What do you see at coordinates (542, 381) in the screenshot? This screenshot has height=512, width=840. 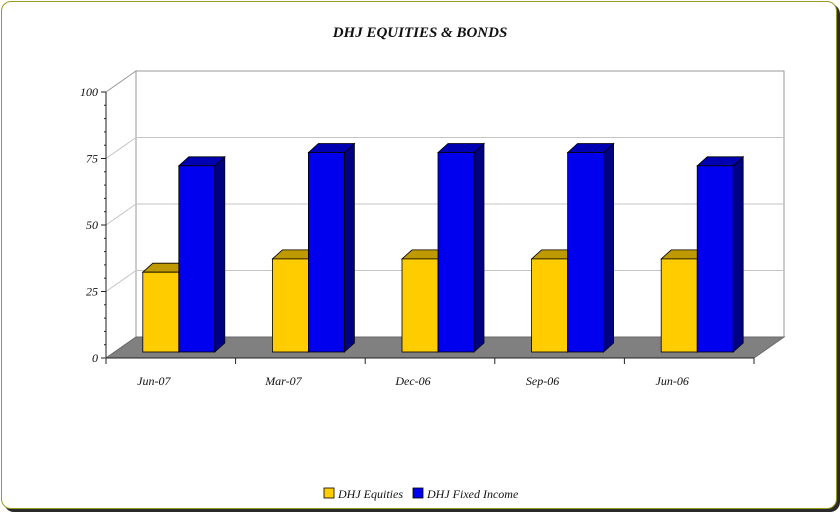 I see `x-tick-label: Sep-06` at bounding box center [542, 381].